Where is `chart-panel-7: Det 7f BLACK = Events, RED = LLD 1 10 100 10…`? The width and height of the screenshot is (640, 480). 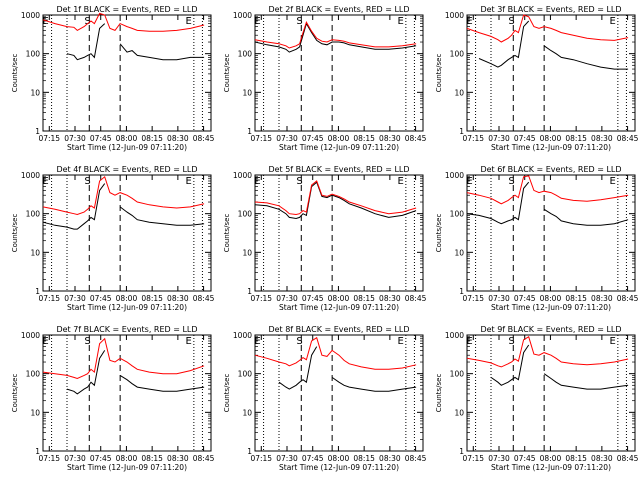 chart-panel-7: Det 7f BLACK = Events, RED = LLD 1 10 100 10… is located at coordinates (113, 398).